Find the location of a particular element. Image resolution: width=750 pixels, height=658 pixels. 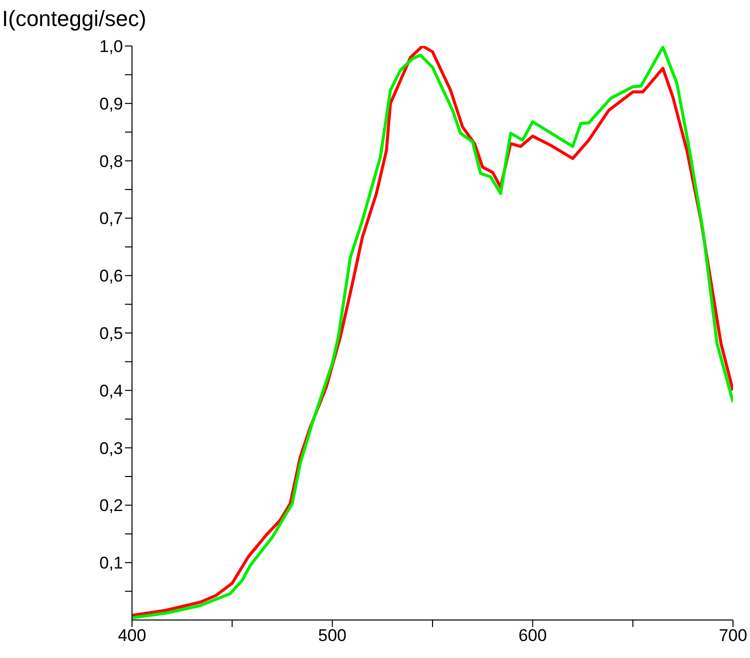

y-tick-label: 0,8 is located at coordinates (111, 161).